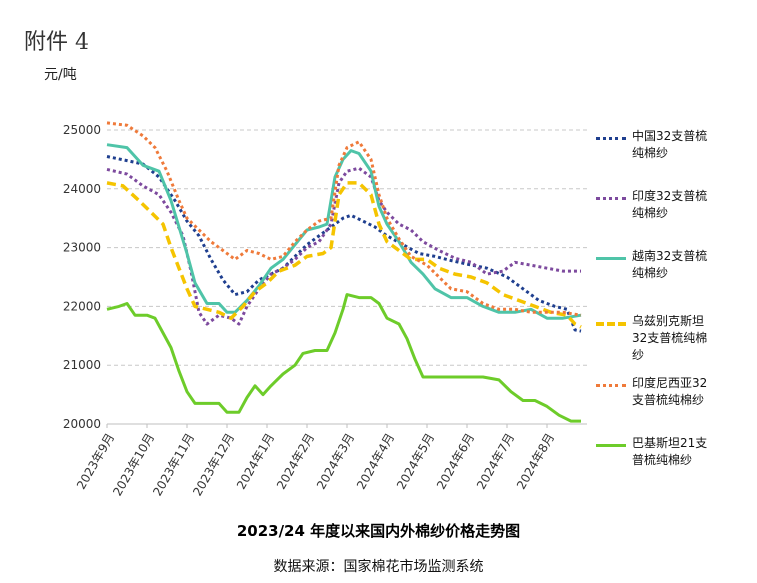  What do you see at coordinates (670, 338) in the screenshot?
I see `legend-label-3: 乌兹别克斯坦32支普梳纯棉纱` at bounding box center [670, 338].